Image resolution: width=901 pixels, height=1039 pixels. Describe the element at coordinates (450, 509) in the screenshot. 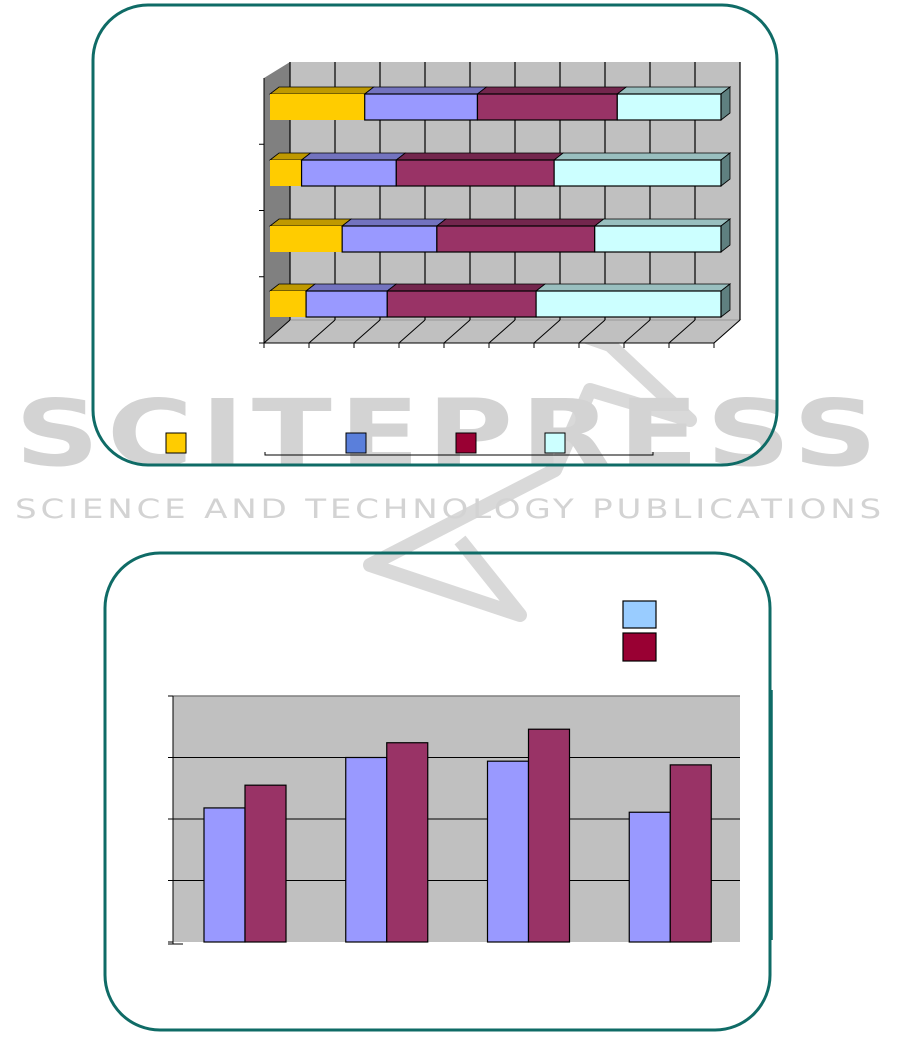

I see `watermark-tagline: SCIENCE AND TECHNOLOGY PUBLICATIONS` at that location.